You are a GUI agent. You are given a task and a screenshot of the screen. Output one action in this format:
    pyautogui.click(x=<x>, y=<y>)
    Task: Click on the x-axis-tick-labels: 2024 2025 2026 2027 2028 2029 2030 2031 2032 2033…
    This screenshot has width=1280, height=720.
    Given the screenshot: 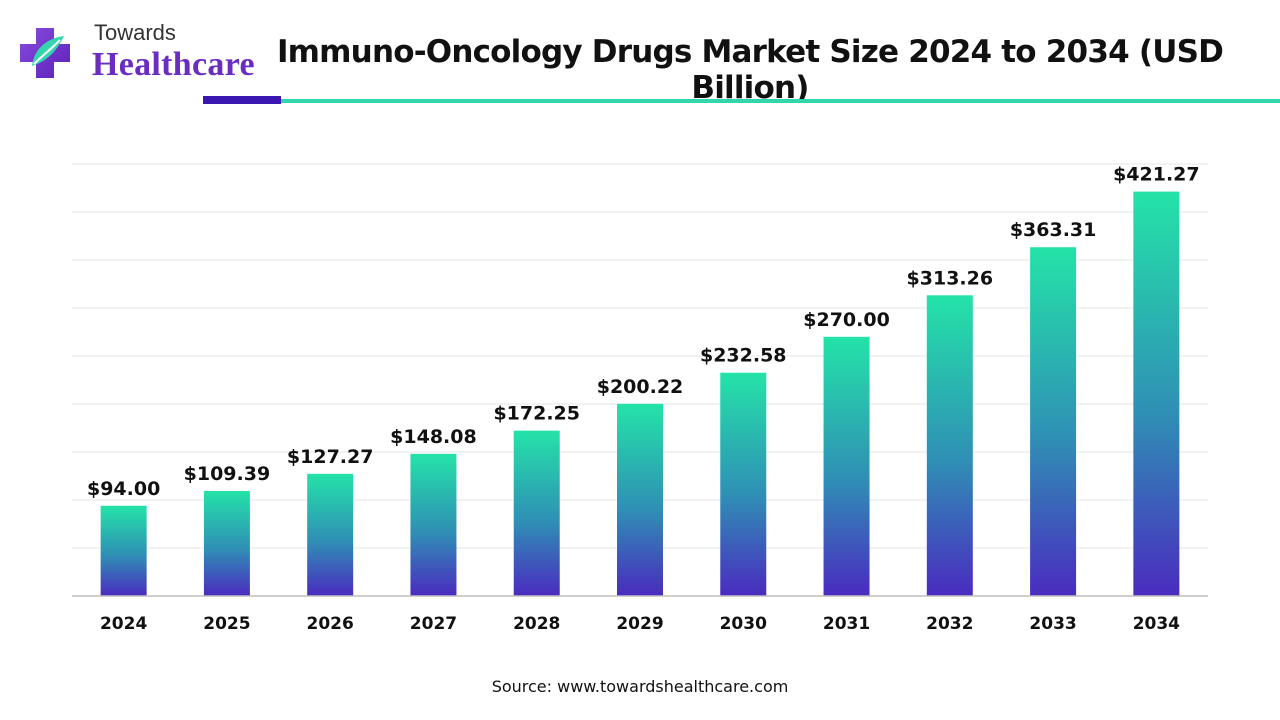 What is the action you would take?
    pyautogui.click(x=640, y=624)
    